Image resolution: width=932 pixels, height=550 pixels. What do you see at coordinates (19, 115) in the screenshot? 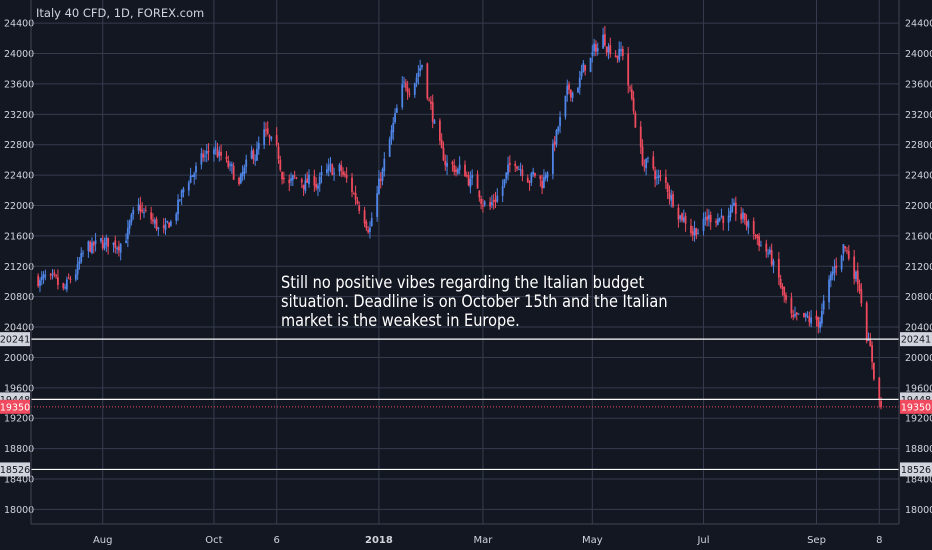
I see `y-tick-label-left: 23200` at bounding box center [19, 115].